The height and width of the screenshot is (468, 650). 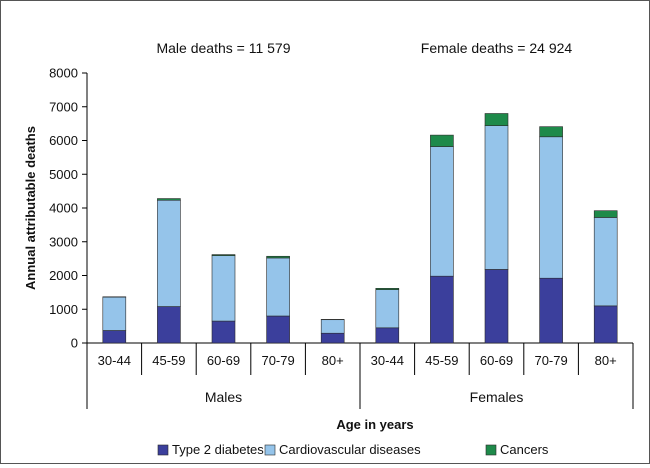 What do you see at coordinates (30, 208) in the screenshot?
I see `y-axis-title: Annual attributable deaths` at bounding box center [30, 208].